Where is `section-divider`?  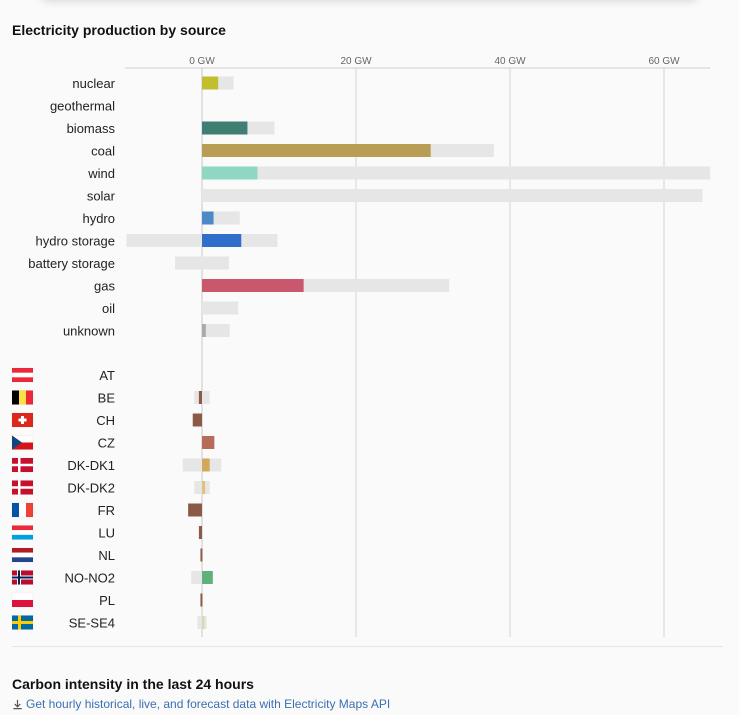
section-divider is located at coordinates (367, 646).